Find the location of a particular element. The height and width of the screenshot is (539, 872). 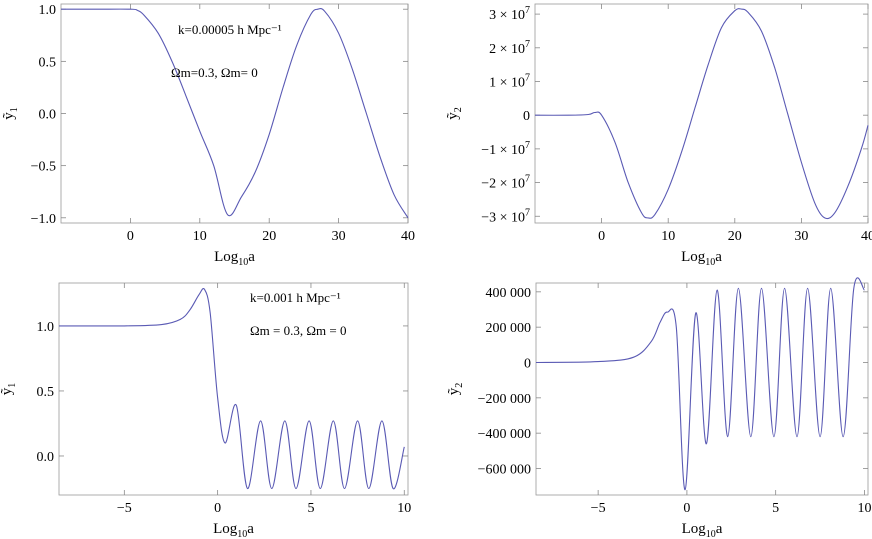

y-tick-label: −400 000 is located at coordinates (504, 434).